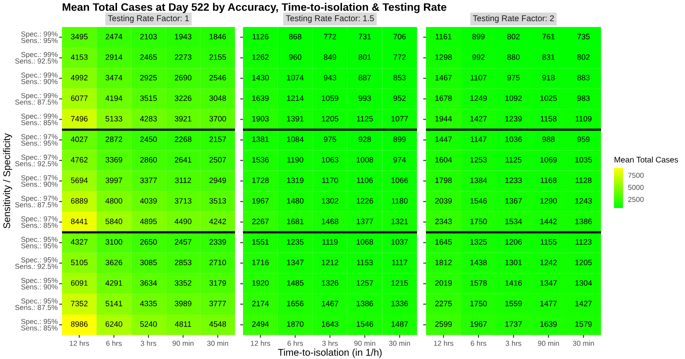 The height and width of the screenshot is (359, 685). What do you see at coordinates (148, 19) in the screenshot?
I see `chart-subtitle: Testing Rate Factor: 1` at bounding box center [148, 19].